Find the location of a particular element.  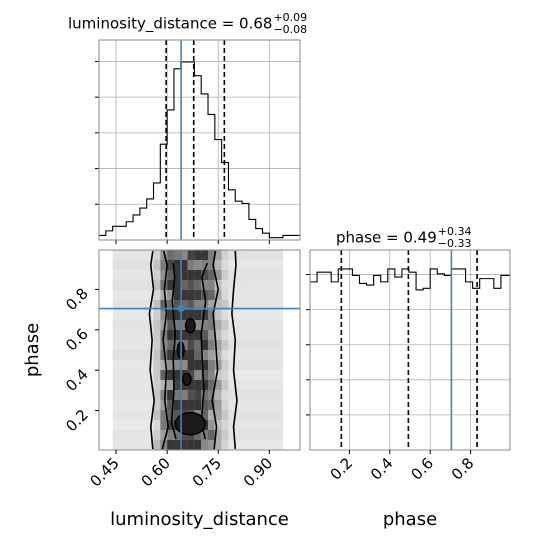

hist-phase-frame is located at coordinates (410, 350).